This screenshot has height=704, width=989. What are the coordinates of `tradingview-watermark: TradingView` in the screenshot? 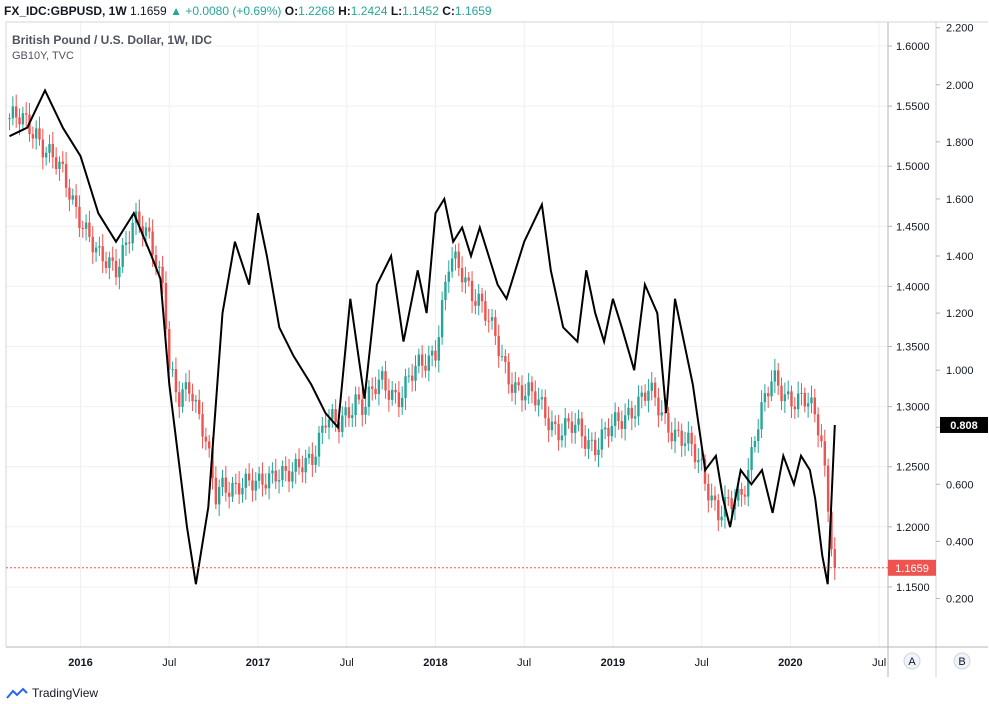 It's located at (52, 693).